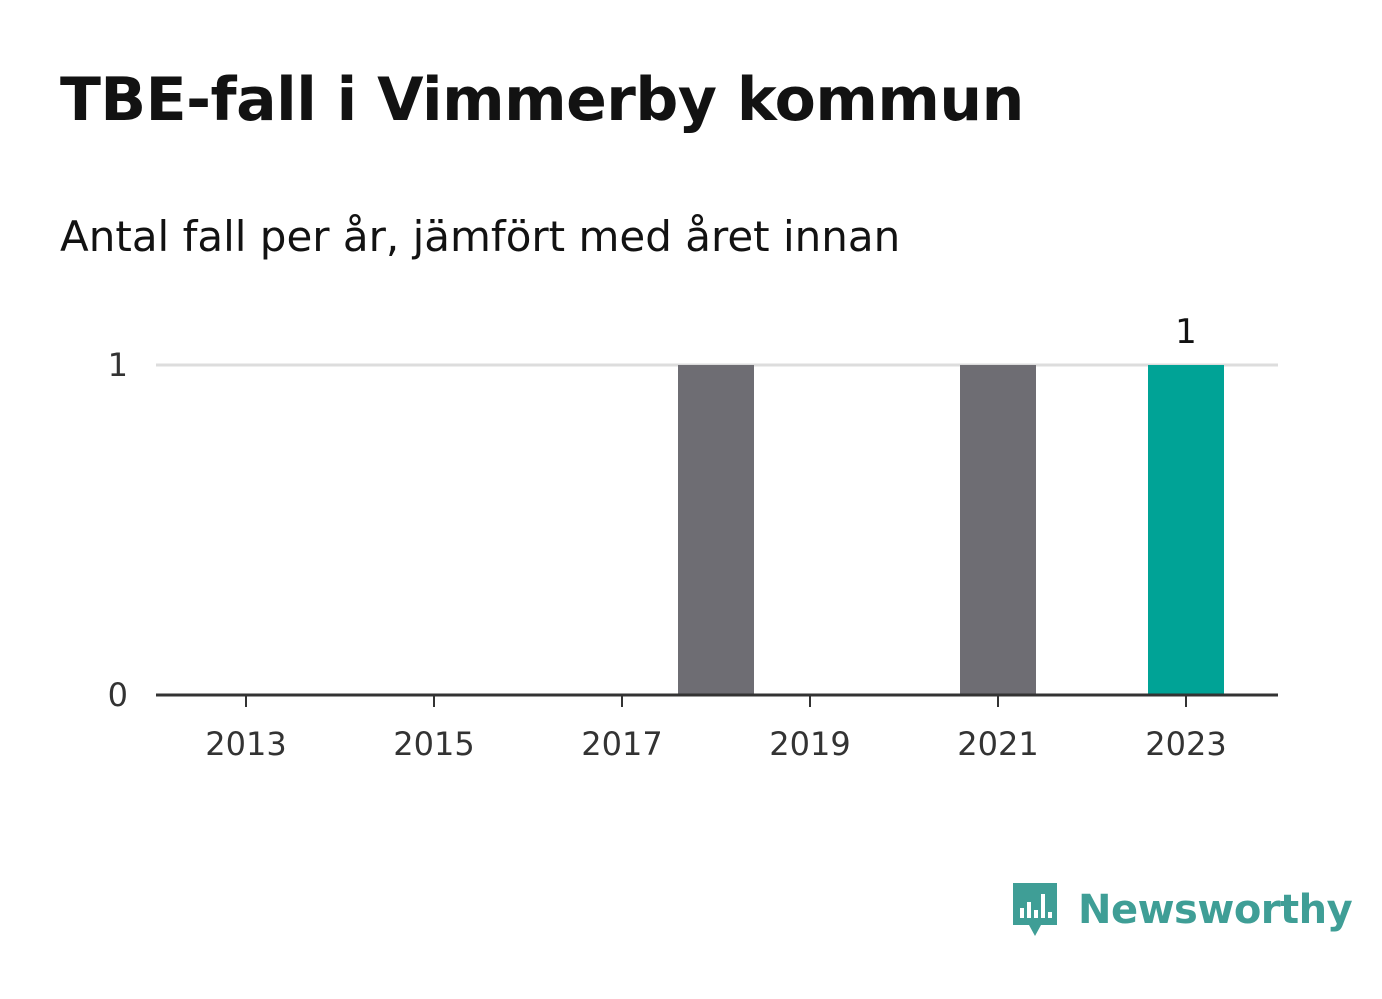  What do you see at coordinates (1186, 332) in the screenshot?
I see `data-label: 1` at bounding box center [1186, 332].